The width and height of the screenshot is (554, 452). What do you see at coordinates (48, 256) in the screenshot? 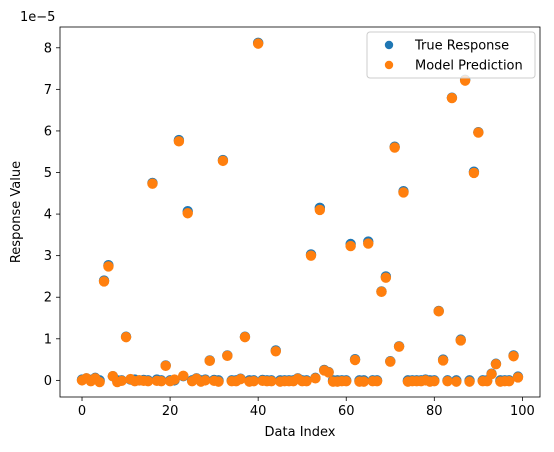
I see `y-tick-label: 3` at bounding box center [48, 256].